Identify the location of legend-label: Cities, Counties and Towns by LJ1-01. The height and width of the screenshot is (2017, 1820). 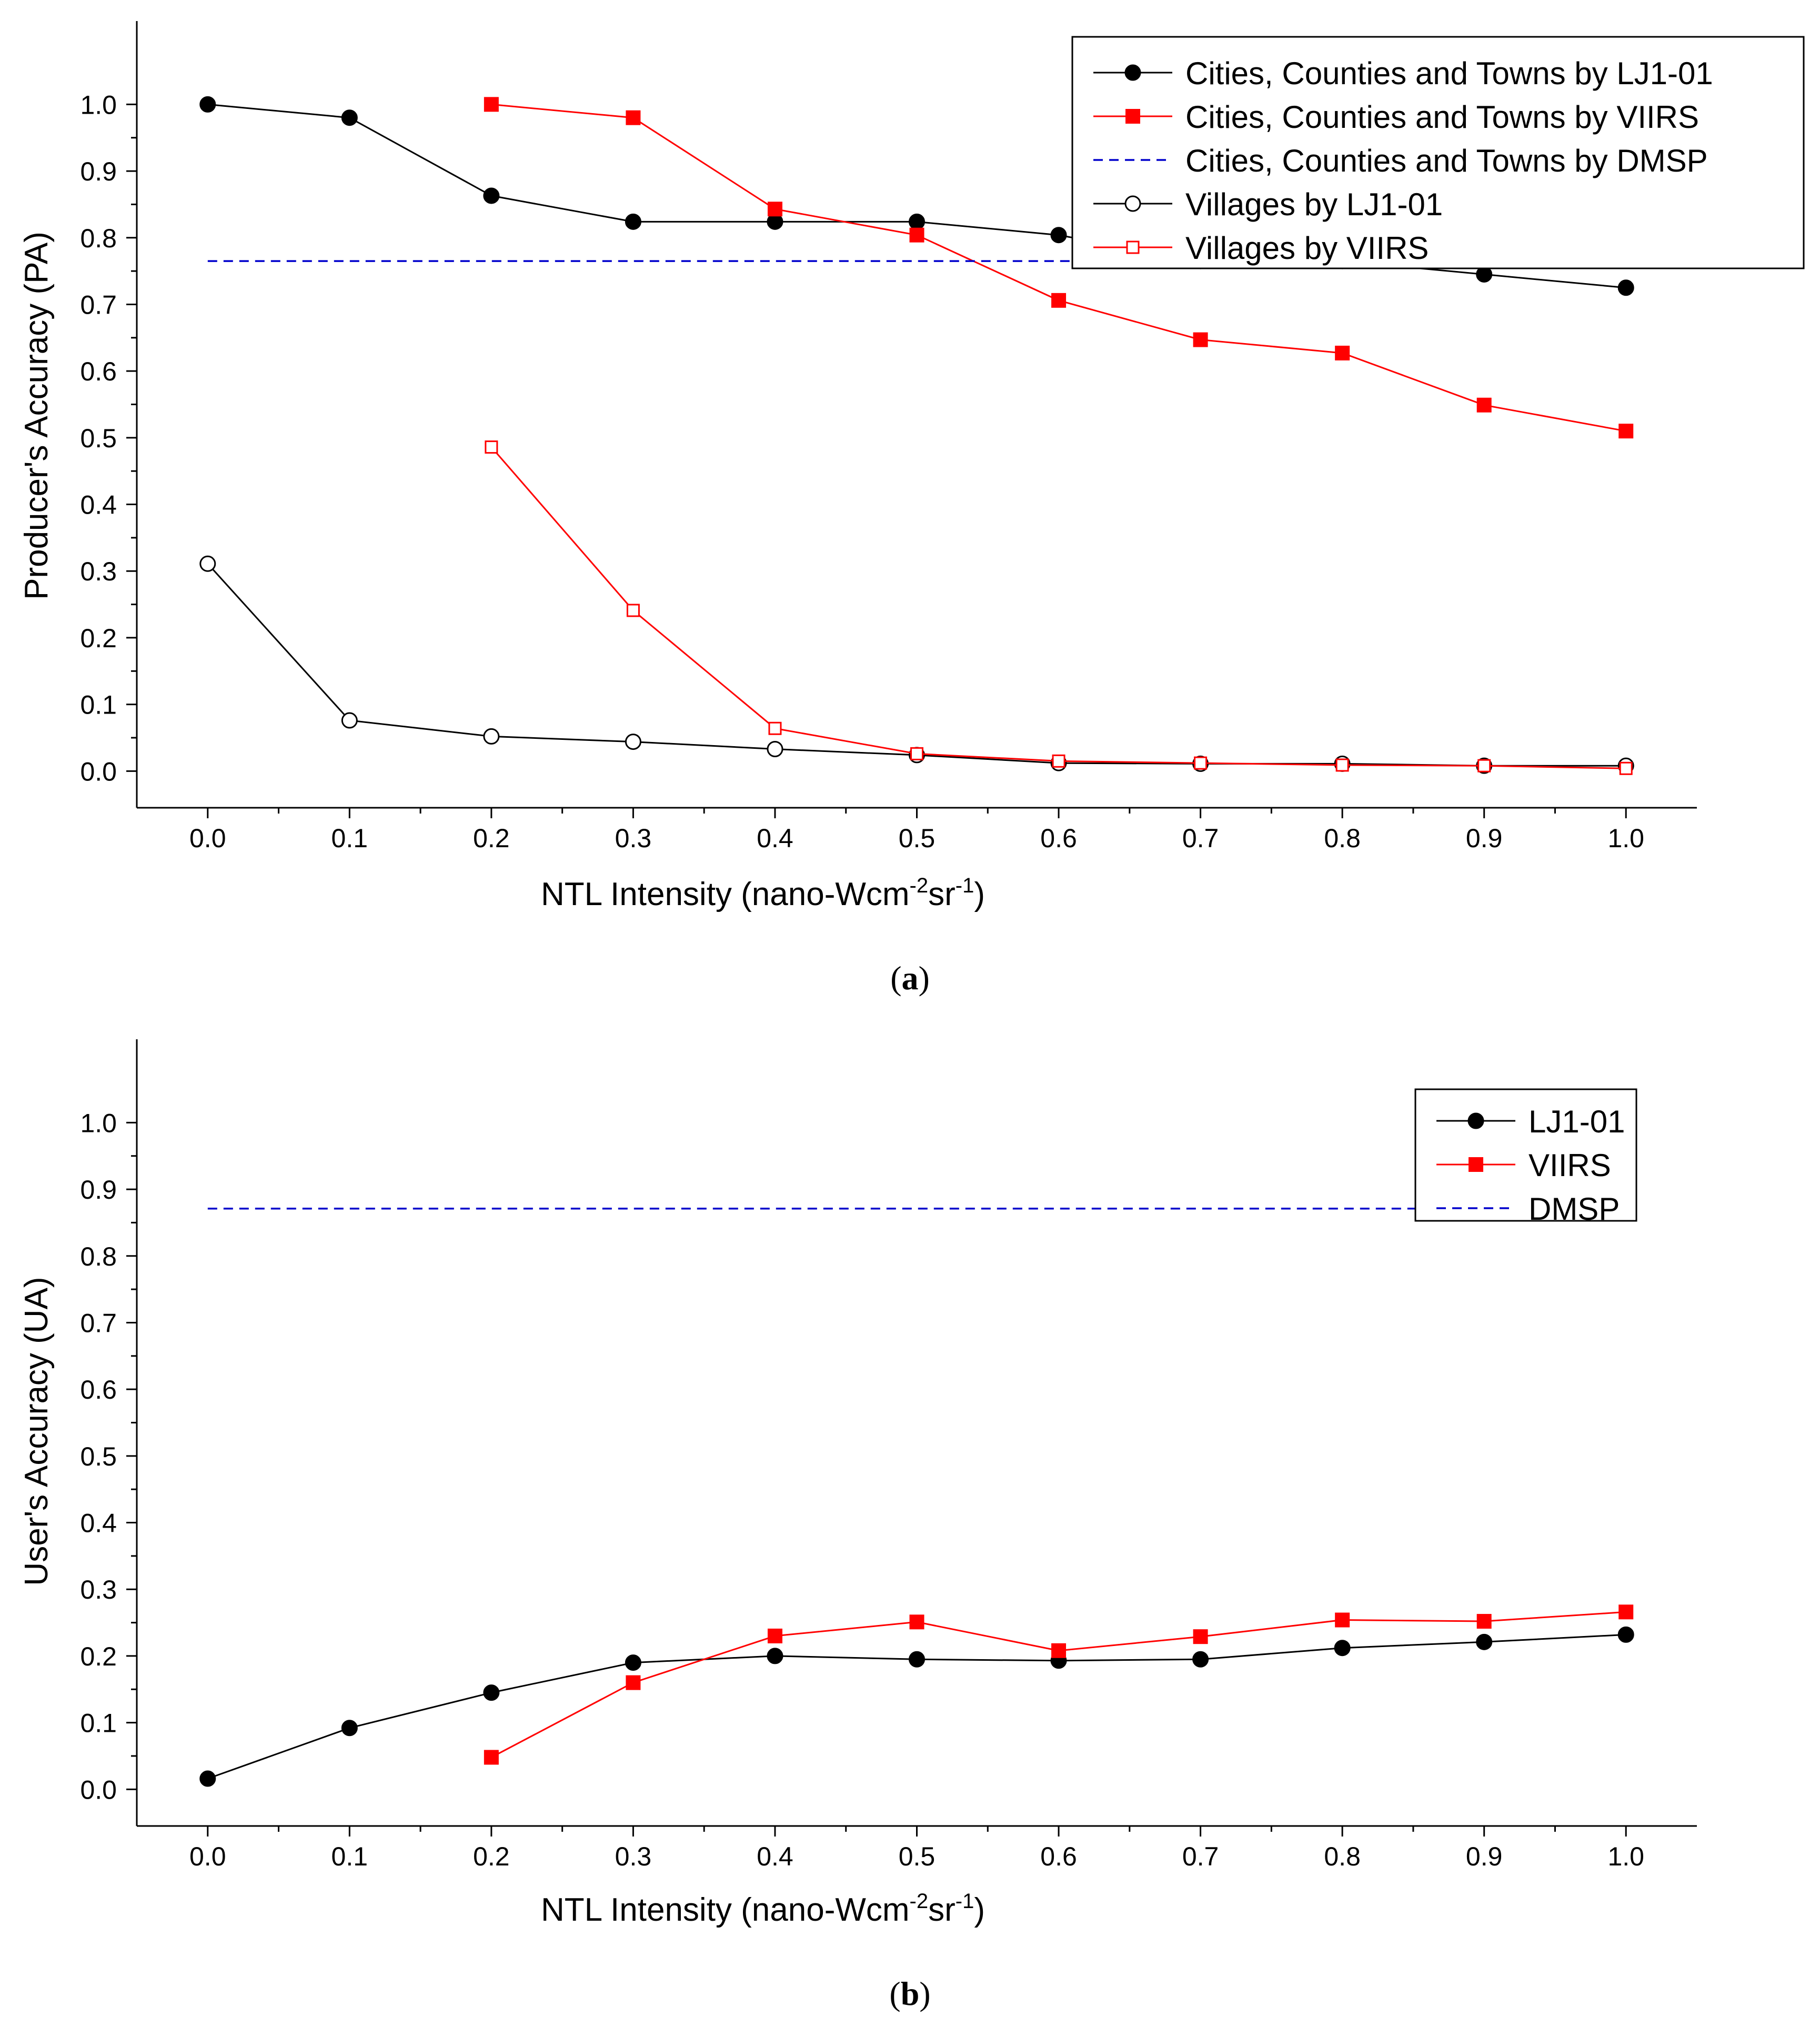
(1449, 73).